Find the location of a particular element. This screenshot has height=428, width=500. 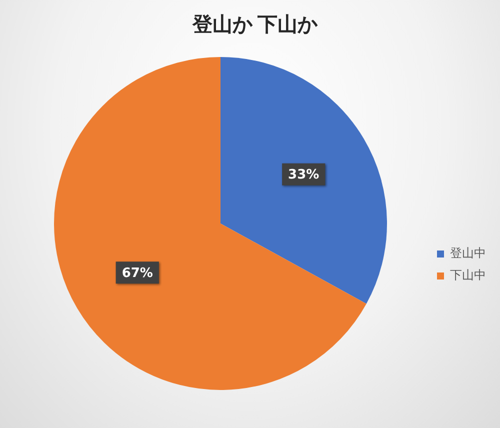

legend-label: 登山中 is located at coordinates (468, 253).